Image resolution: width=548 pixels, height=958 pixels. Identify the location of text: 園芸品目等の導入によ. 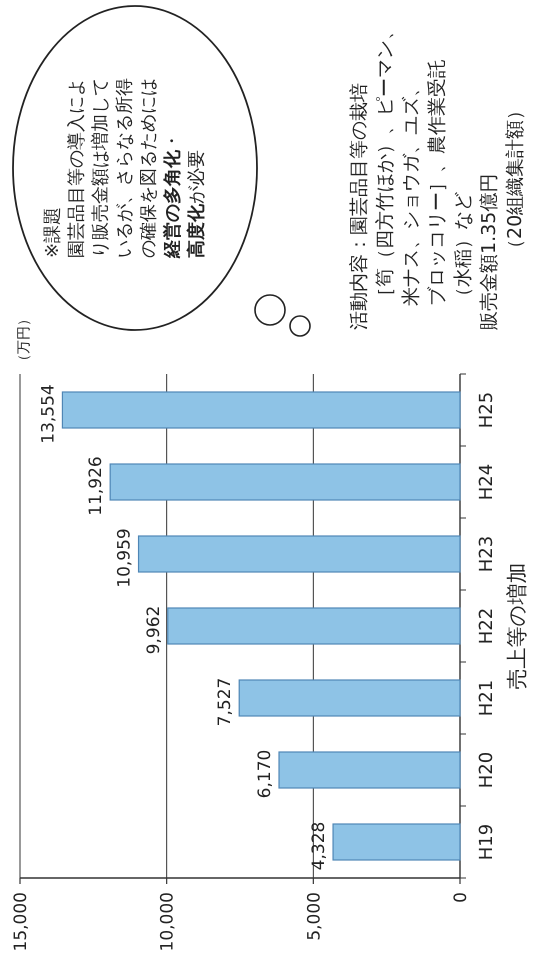
(76, 168).